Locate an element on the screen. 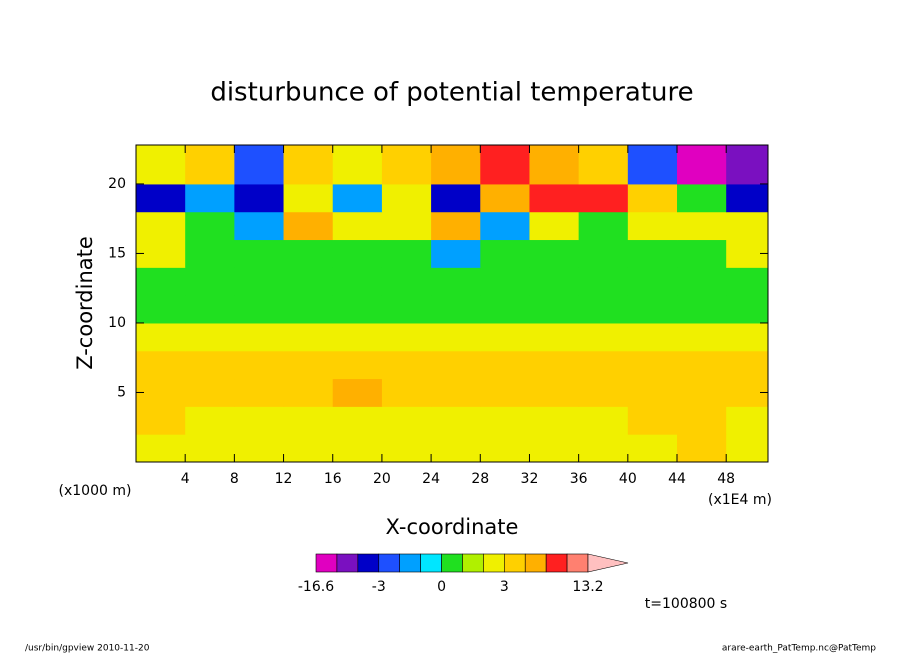 This screenshot has width=904, height=654. x-tick-label: 44 is located at coordinates (677, 479).